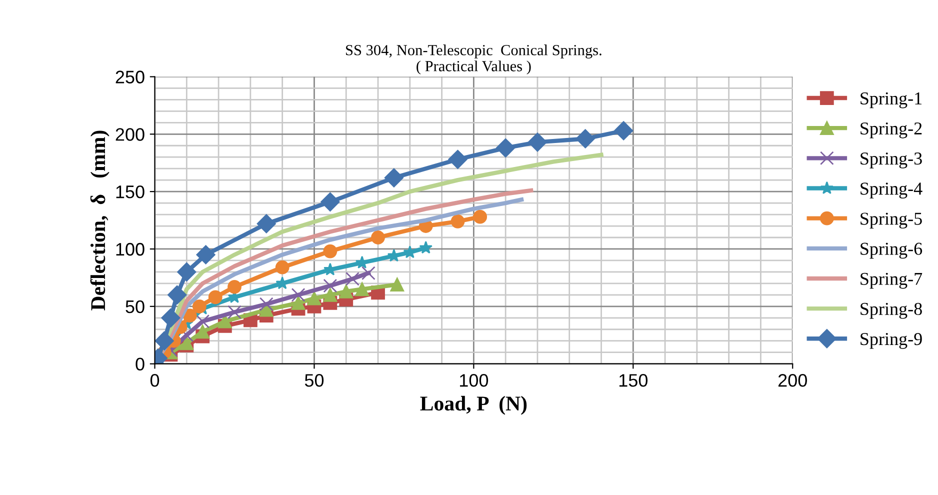 The width and height of the screenshot is (938, 495). What do you see at coordinates (140, 364) in the screenshot?
I see `y-tick-label: 0` at bounding box center [140, 364].